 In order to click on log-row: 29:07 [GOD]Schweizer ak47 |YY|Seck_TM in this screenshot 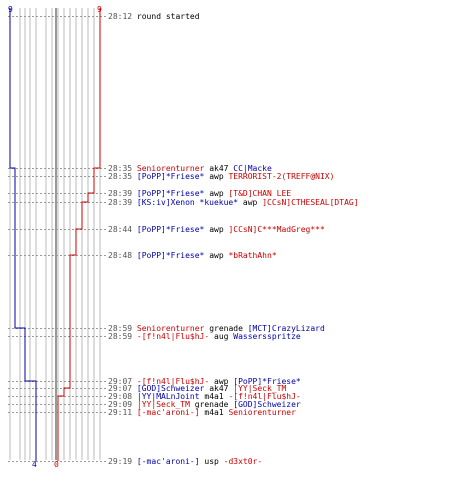, I will do `click(197, 388)`.